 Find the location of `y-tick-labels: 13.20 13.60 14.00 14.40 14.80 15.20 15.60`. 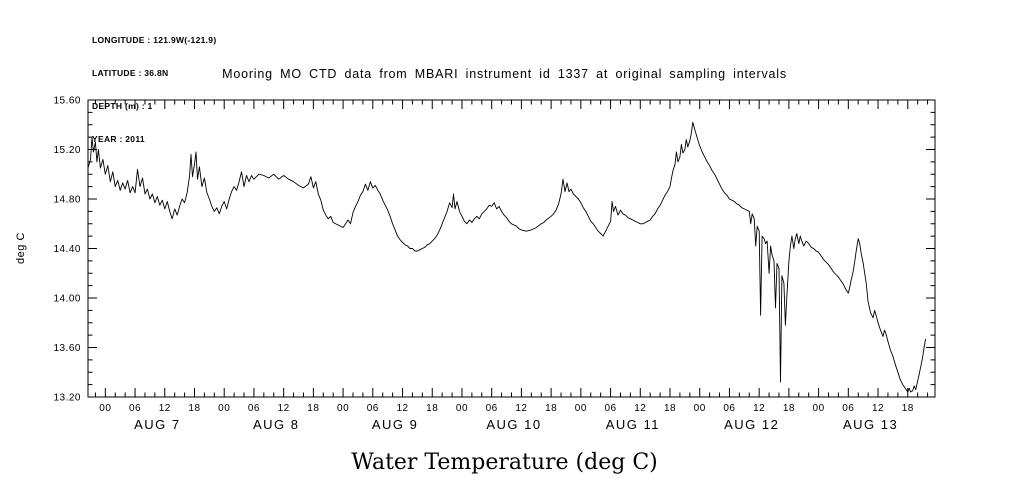

y-tick-labels: 13.20 13.60 14.00 14.40 14.80 15.20 15.60 is located at coordinates (67, 250).